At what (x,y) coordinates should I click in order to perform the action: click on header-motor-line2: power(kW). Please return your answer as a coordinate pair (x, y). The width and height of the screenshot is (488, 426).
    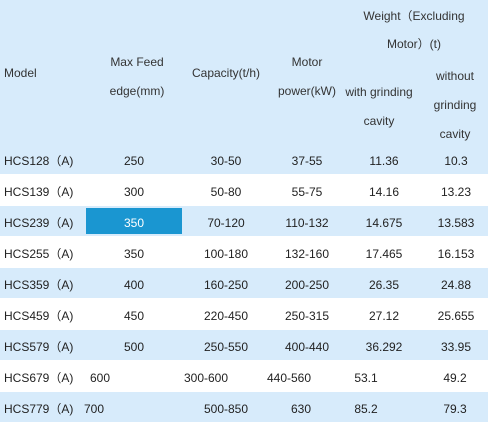
    Looking at the image, I should click on (306, 91).